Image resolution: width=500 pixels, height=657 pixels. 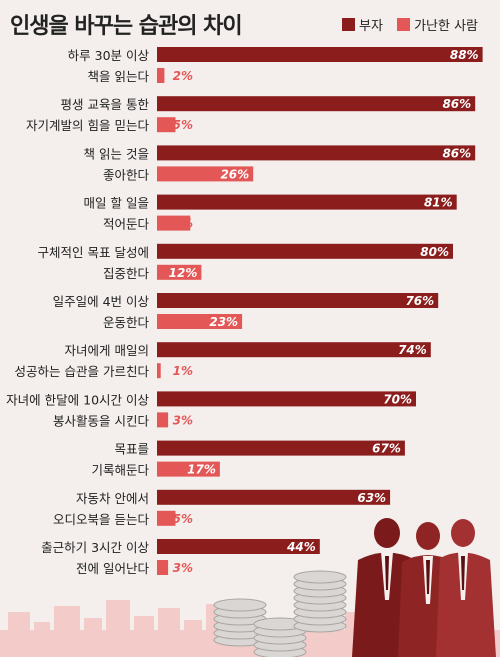 I want to click on legend-item-rich: 부자, so click(x=362, y=24).